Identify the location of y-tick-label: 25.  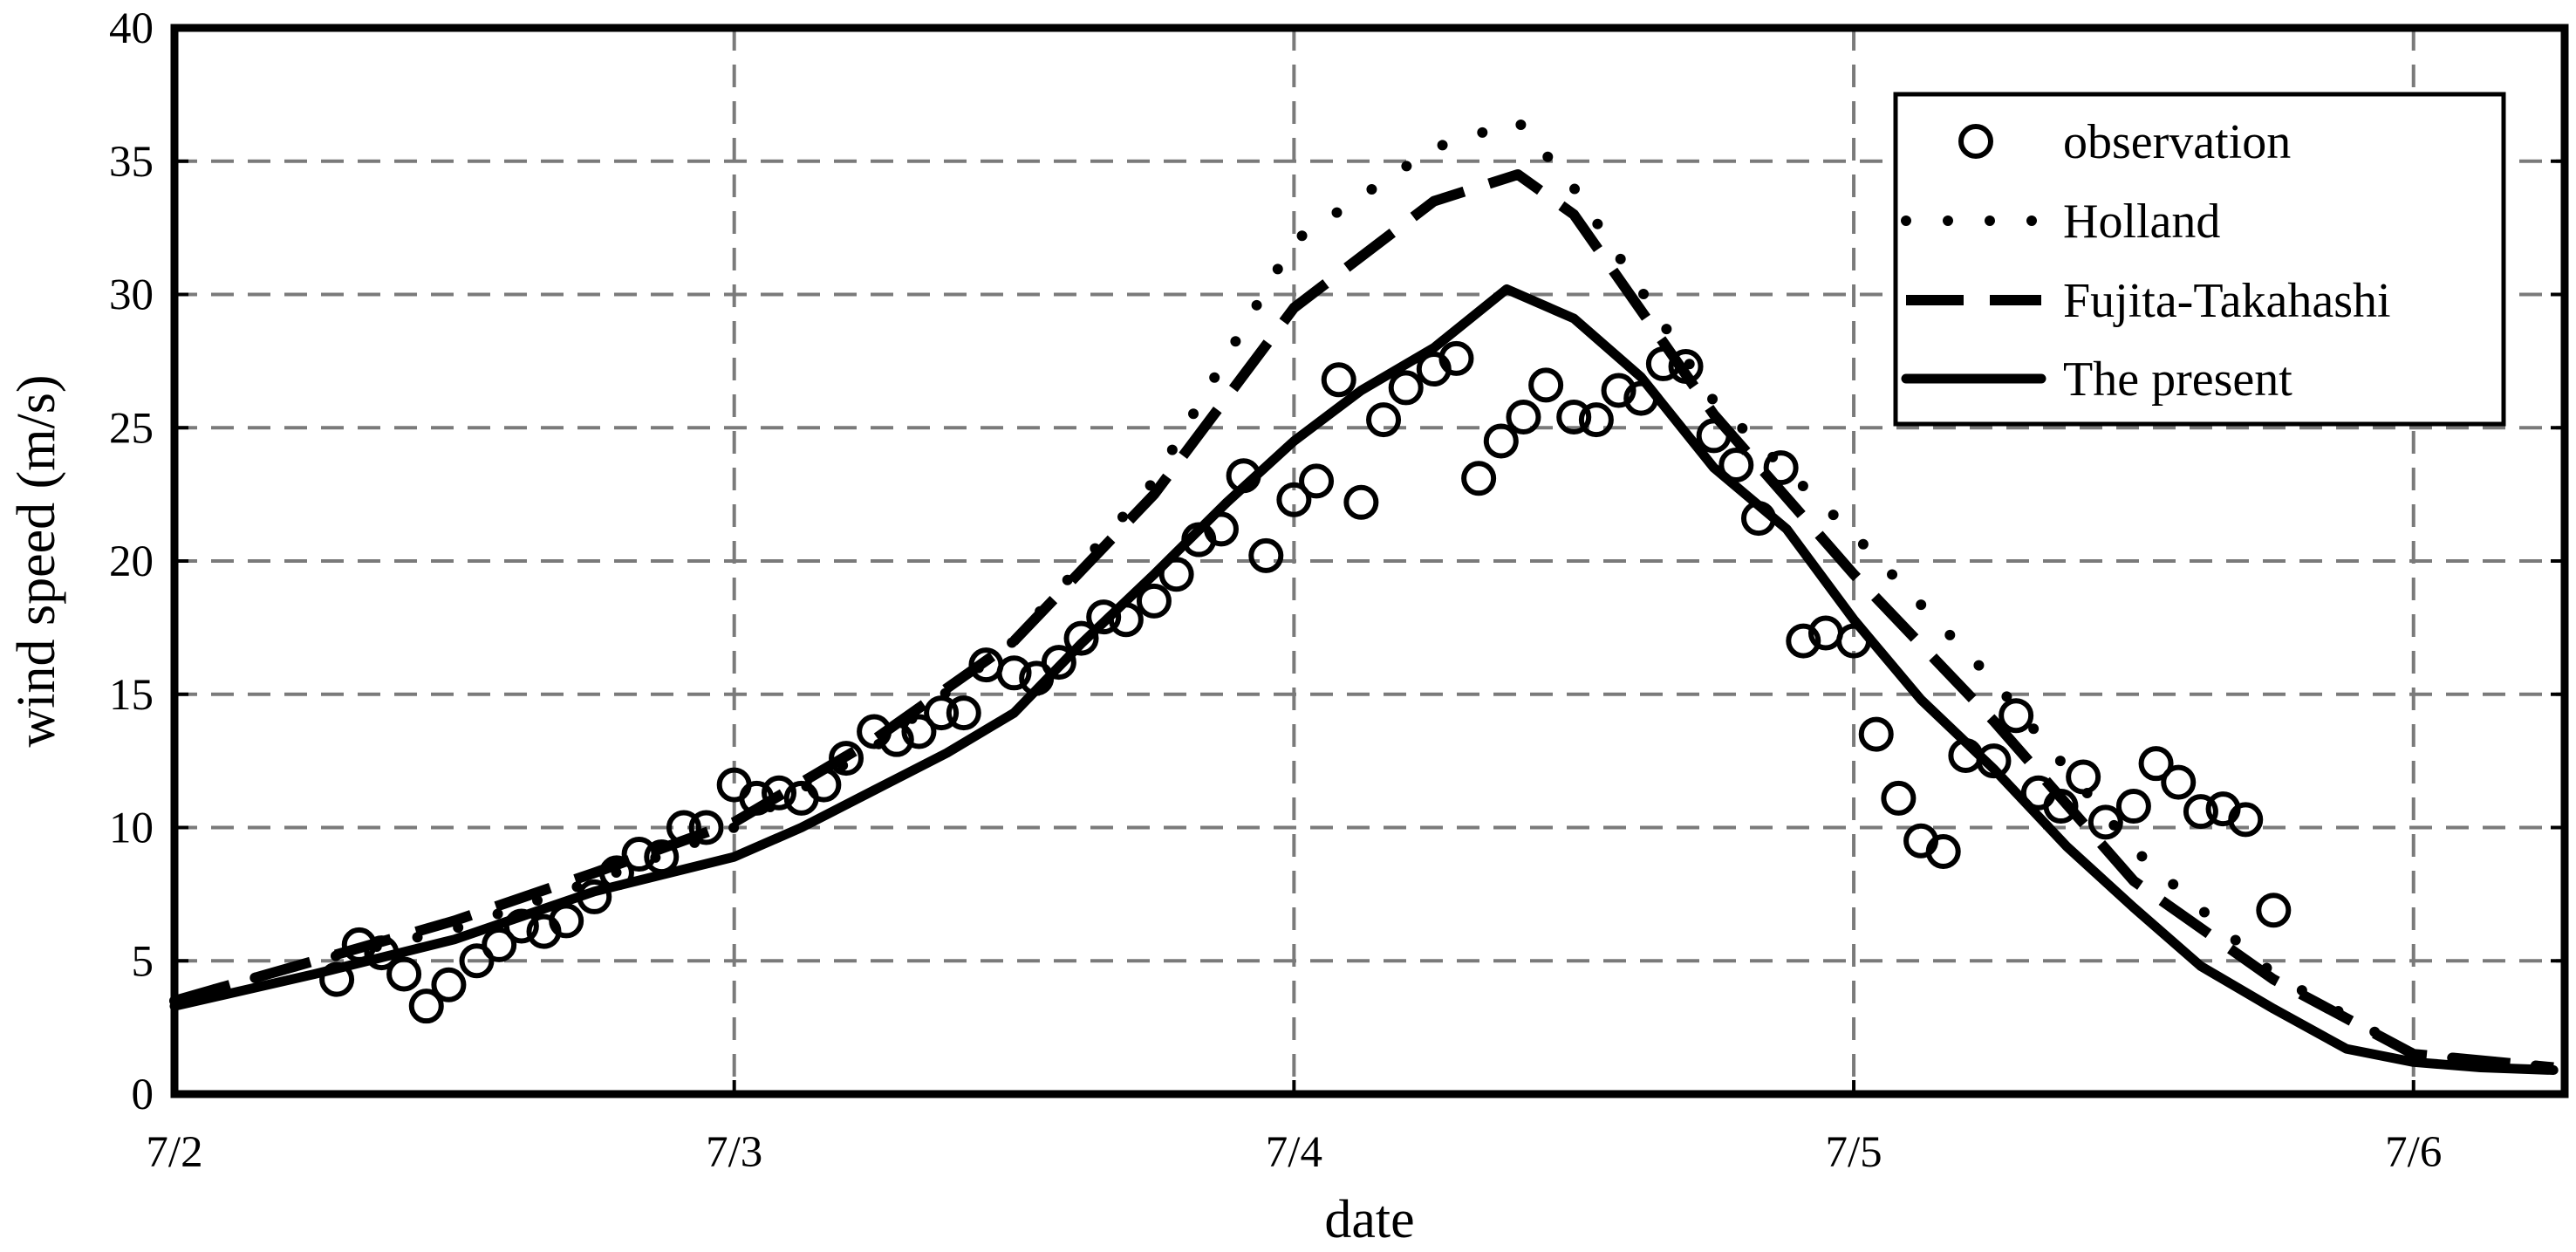
(131, 428).